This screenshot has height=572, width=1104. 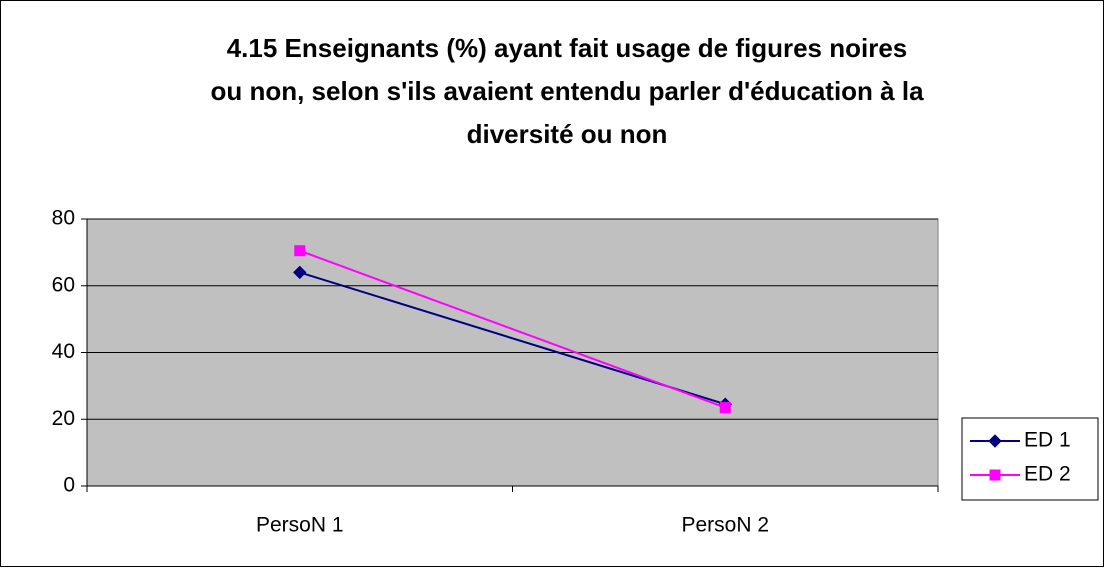 I want to click on y-tick-label: 80, so click(x=63, y=218).